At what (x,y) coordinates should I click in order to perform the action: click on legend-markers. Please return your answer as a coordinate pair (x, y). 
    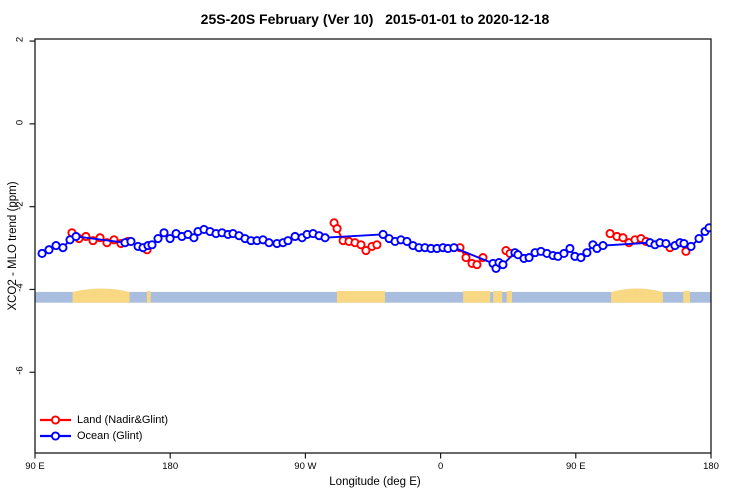
    Looking at the image, I should click on (55, 428).